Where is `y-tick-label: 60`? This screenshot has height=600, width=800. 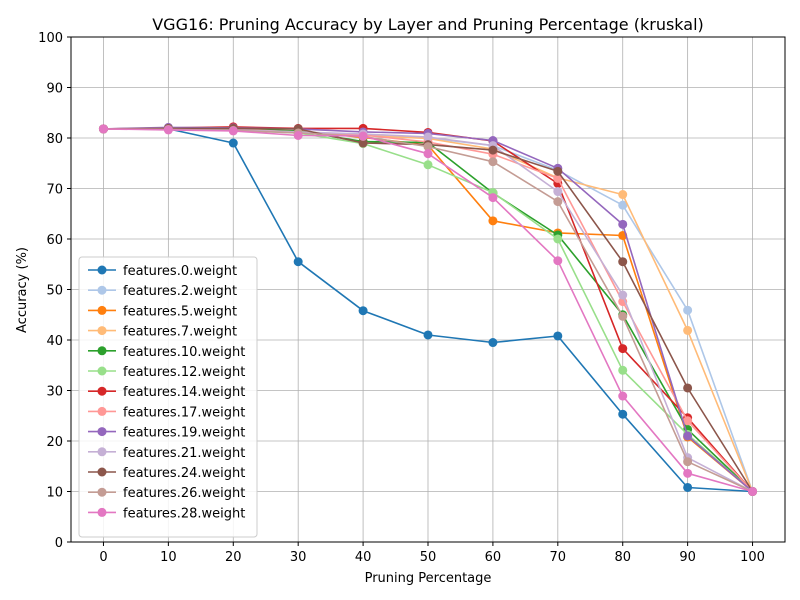
y-tick-label: 60 is located at coordinates (54, 240).